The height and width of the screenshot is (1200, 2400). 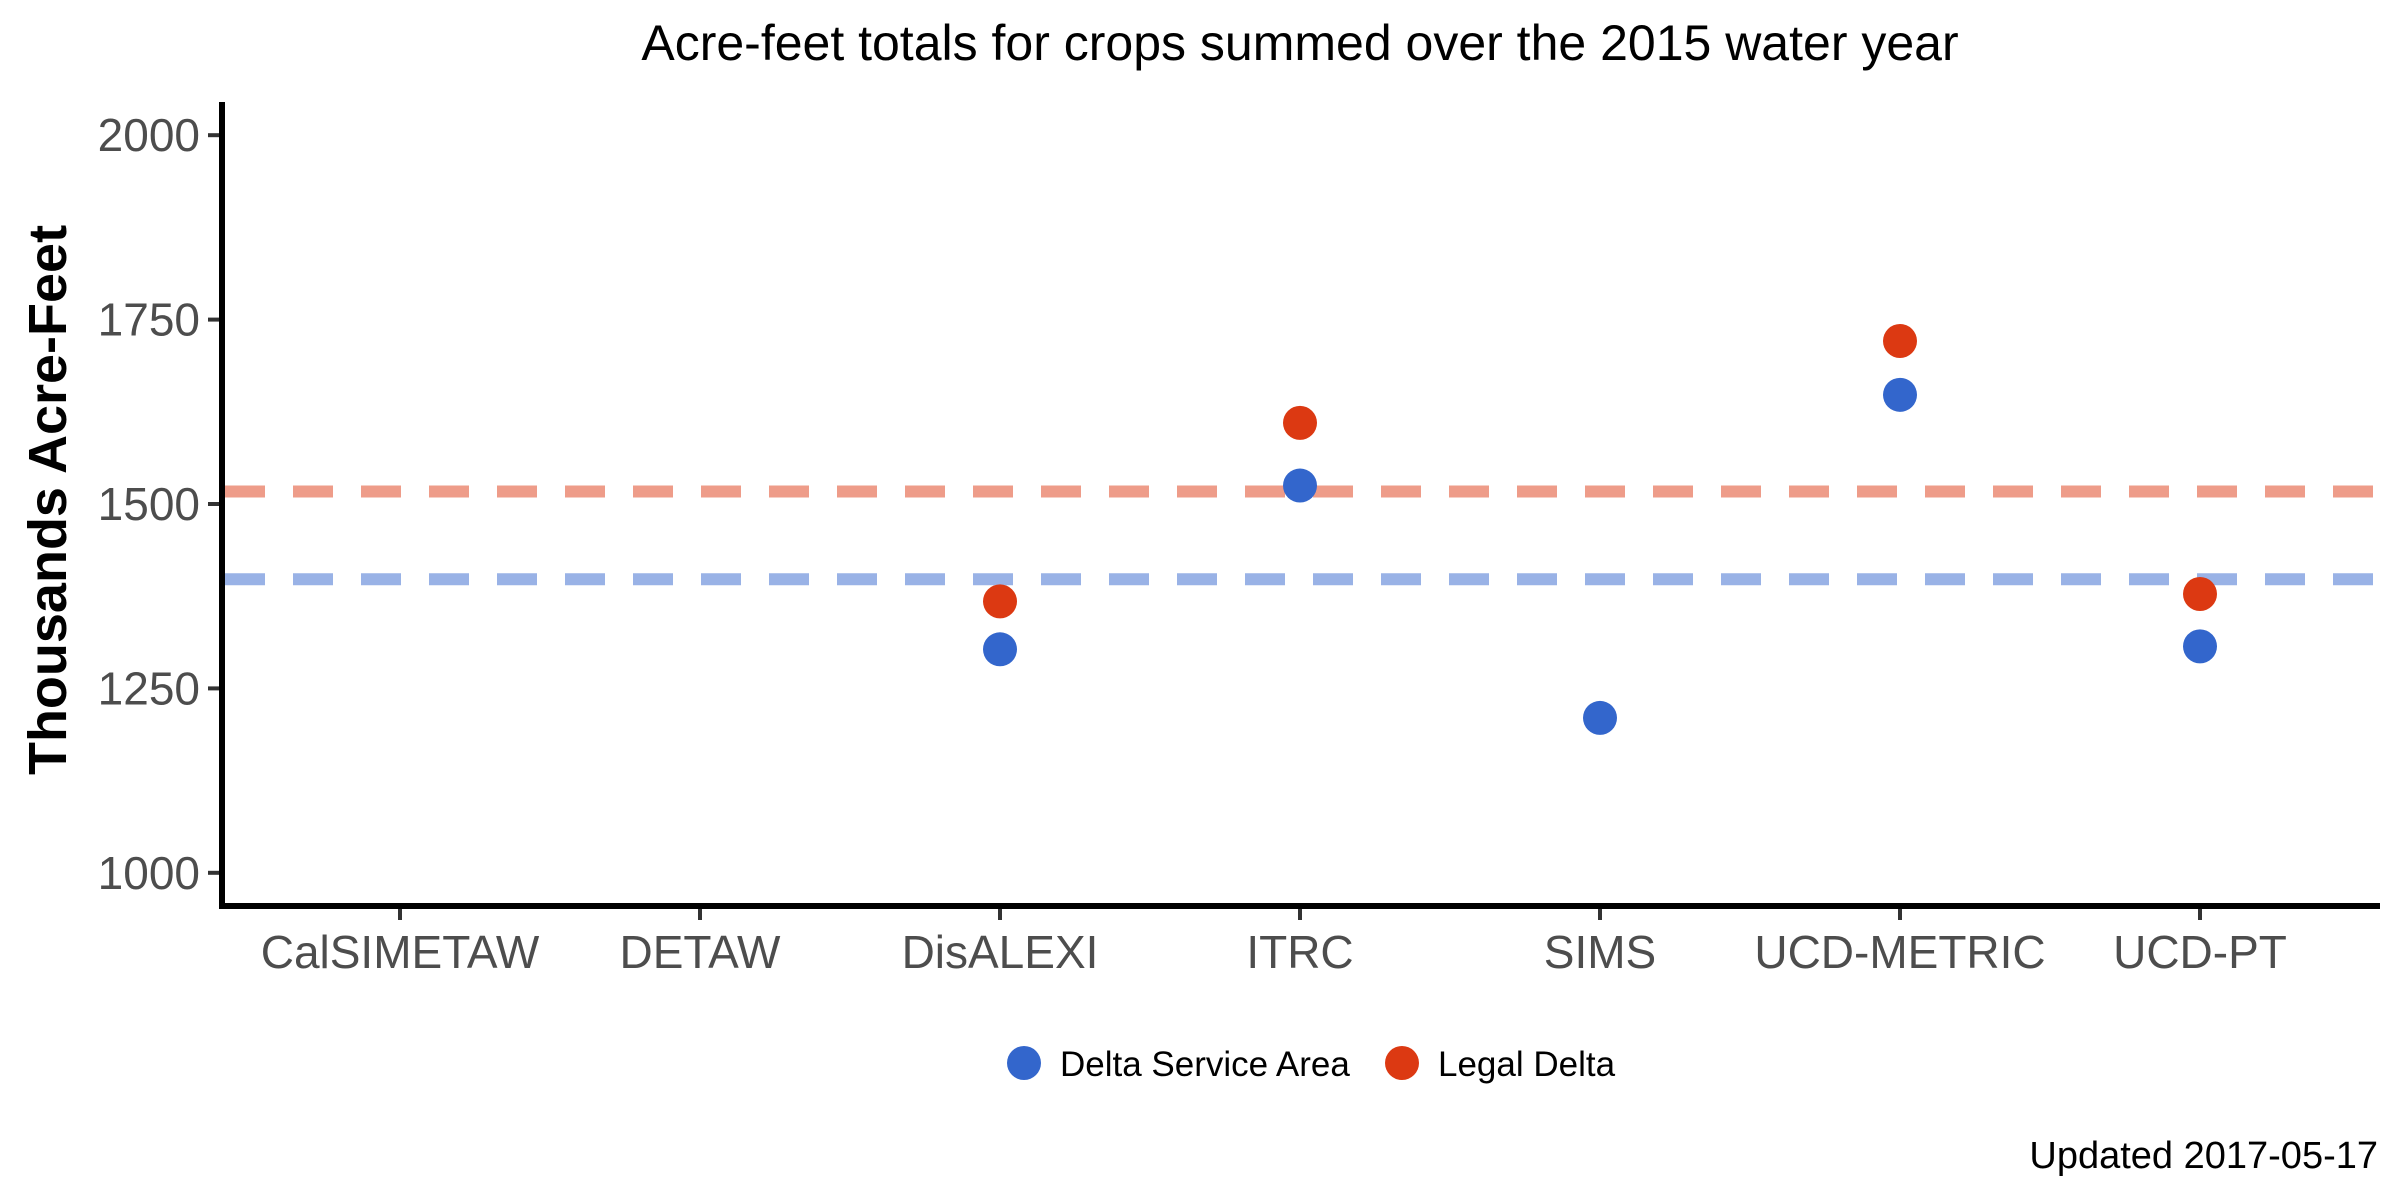 I want to click on x-tick-label-disalexi: DisALEXI, so click(x=1000, y=952).